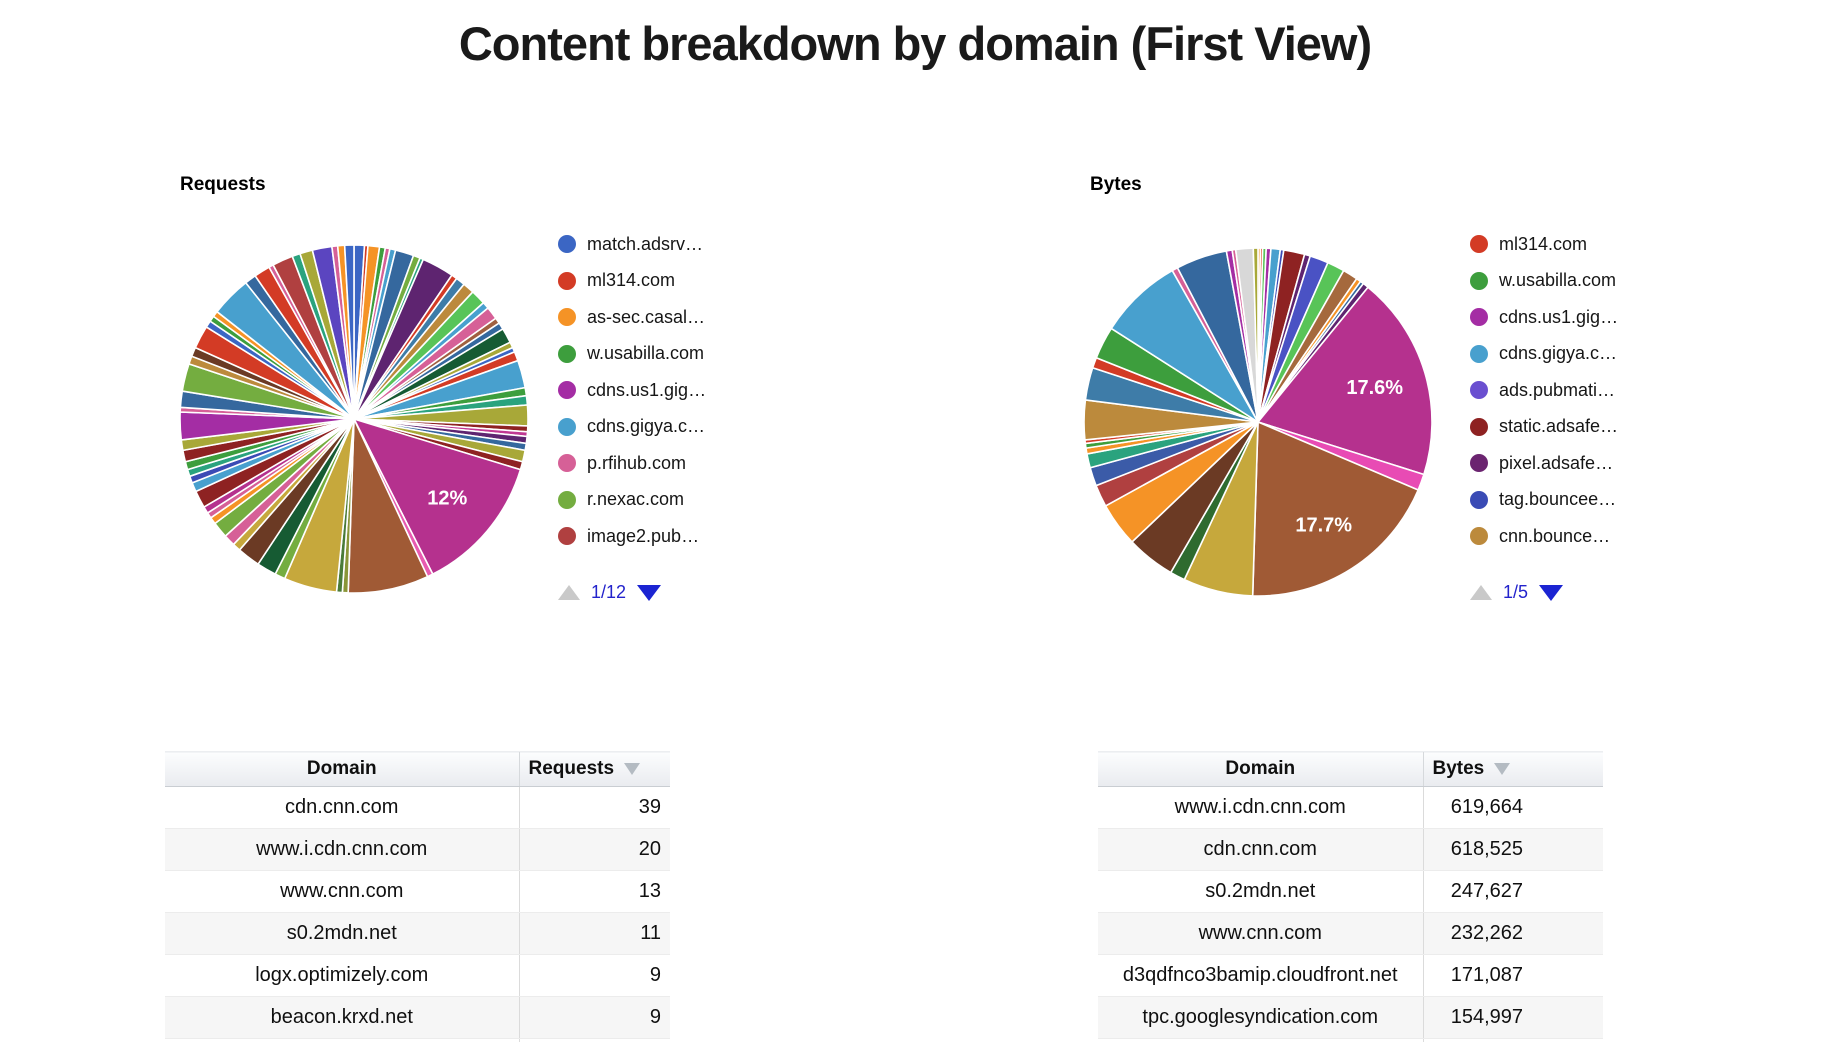 The image size is (1830, 1042). I want to click on table-row: beacon.krxd.net 9, so click(417, 1017).